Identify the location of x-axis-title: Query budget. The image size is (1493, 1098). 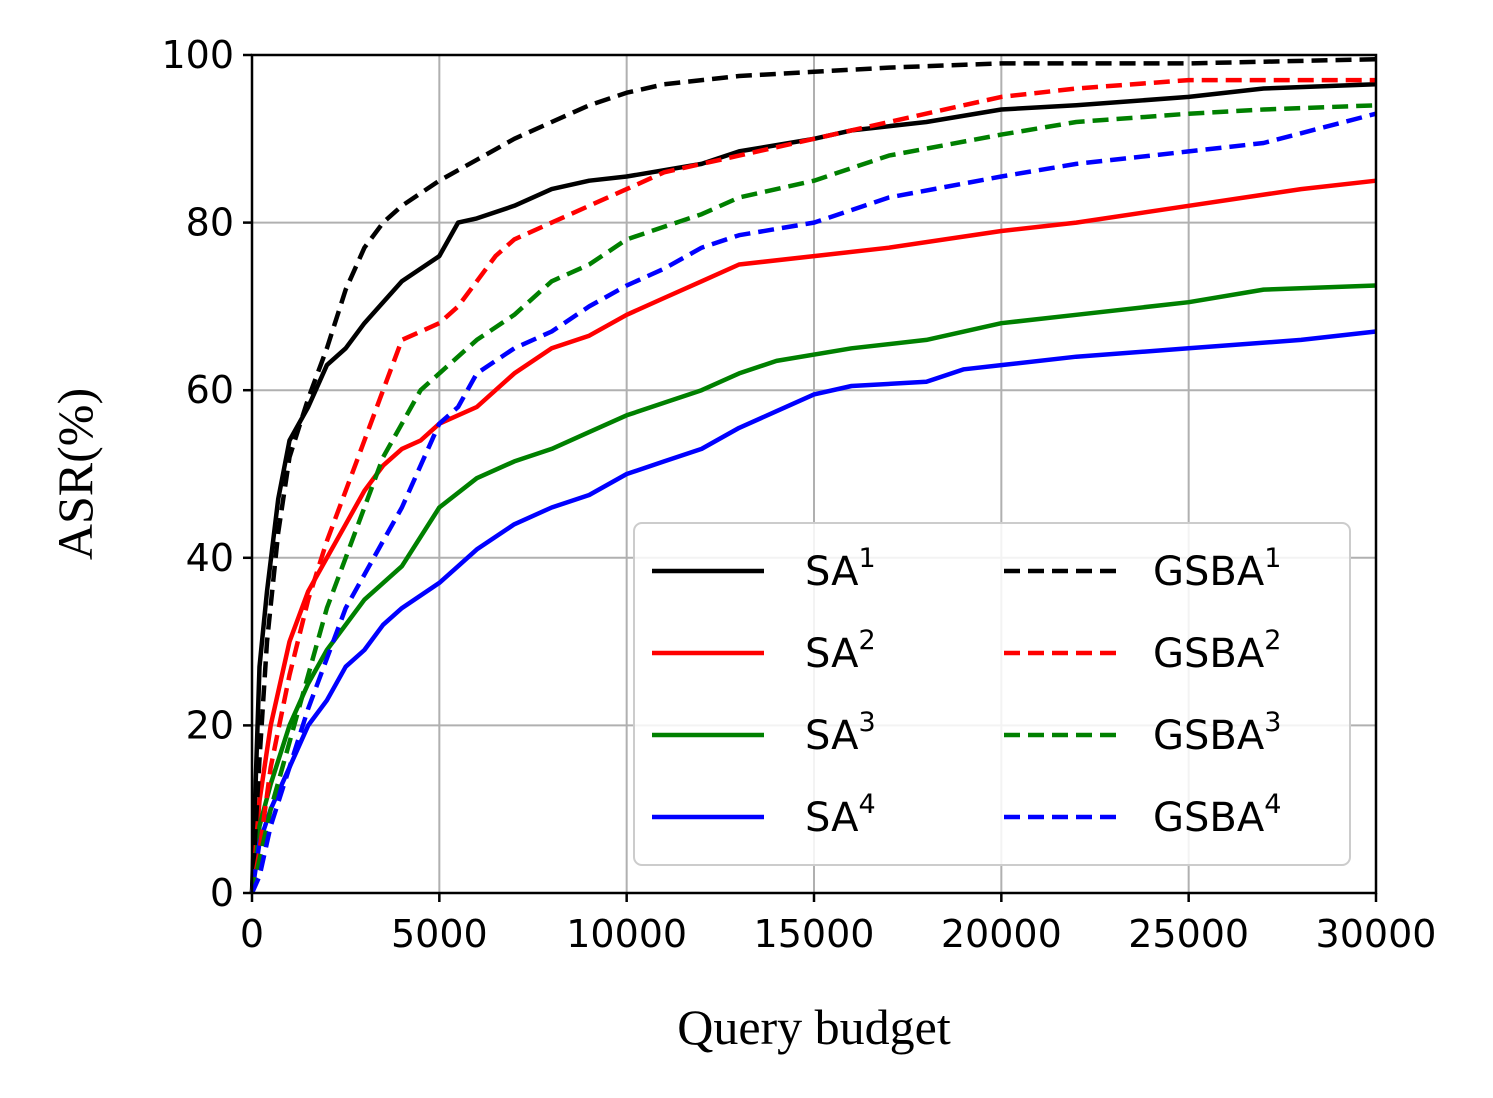
(814, 1027).